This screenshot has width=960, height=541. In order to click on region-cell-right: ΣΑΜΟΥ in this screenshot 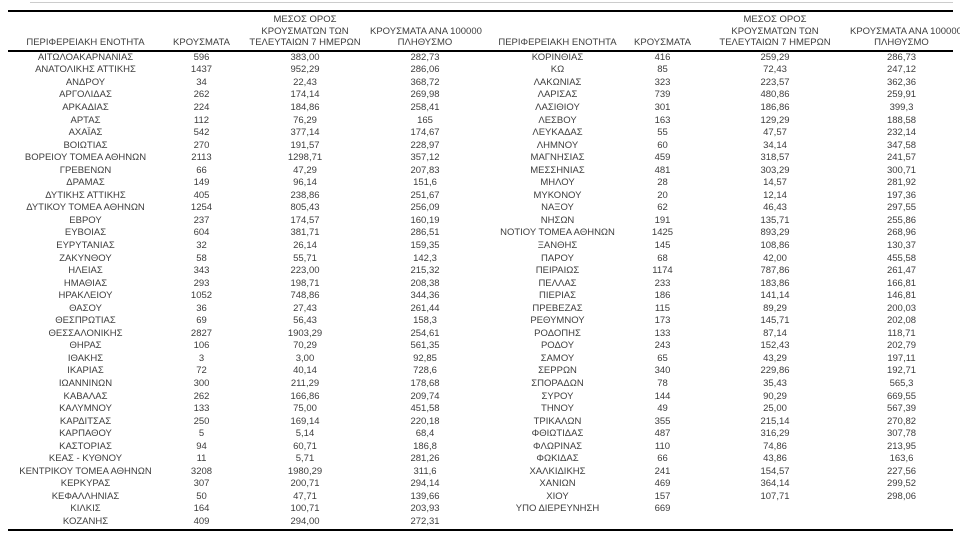, I will do `click(557, 358)`.